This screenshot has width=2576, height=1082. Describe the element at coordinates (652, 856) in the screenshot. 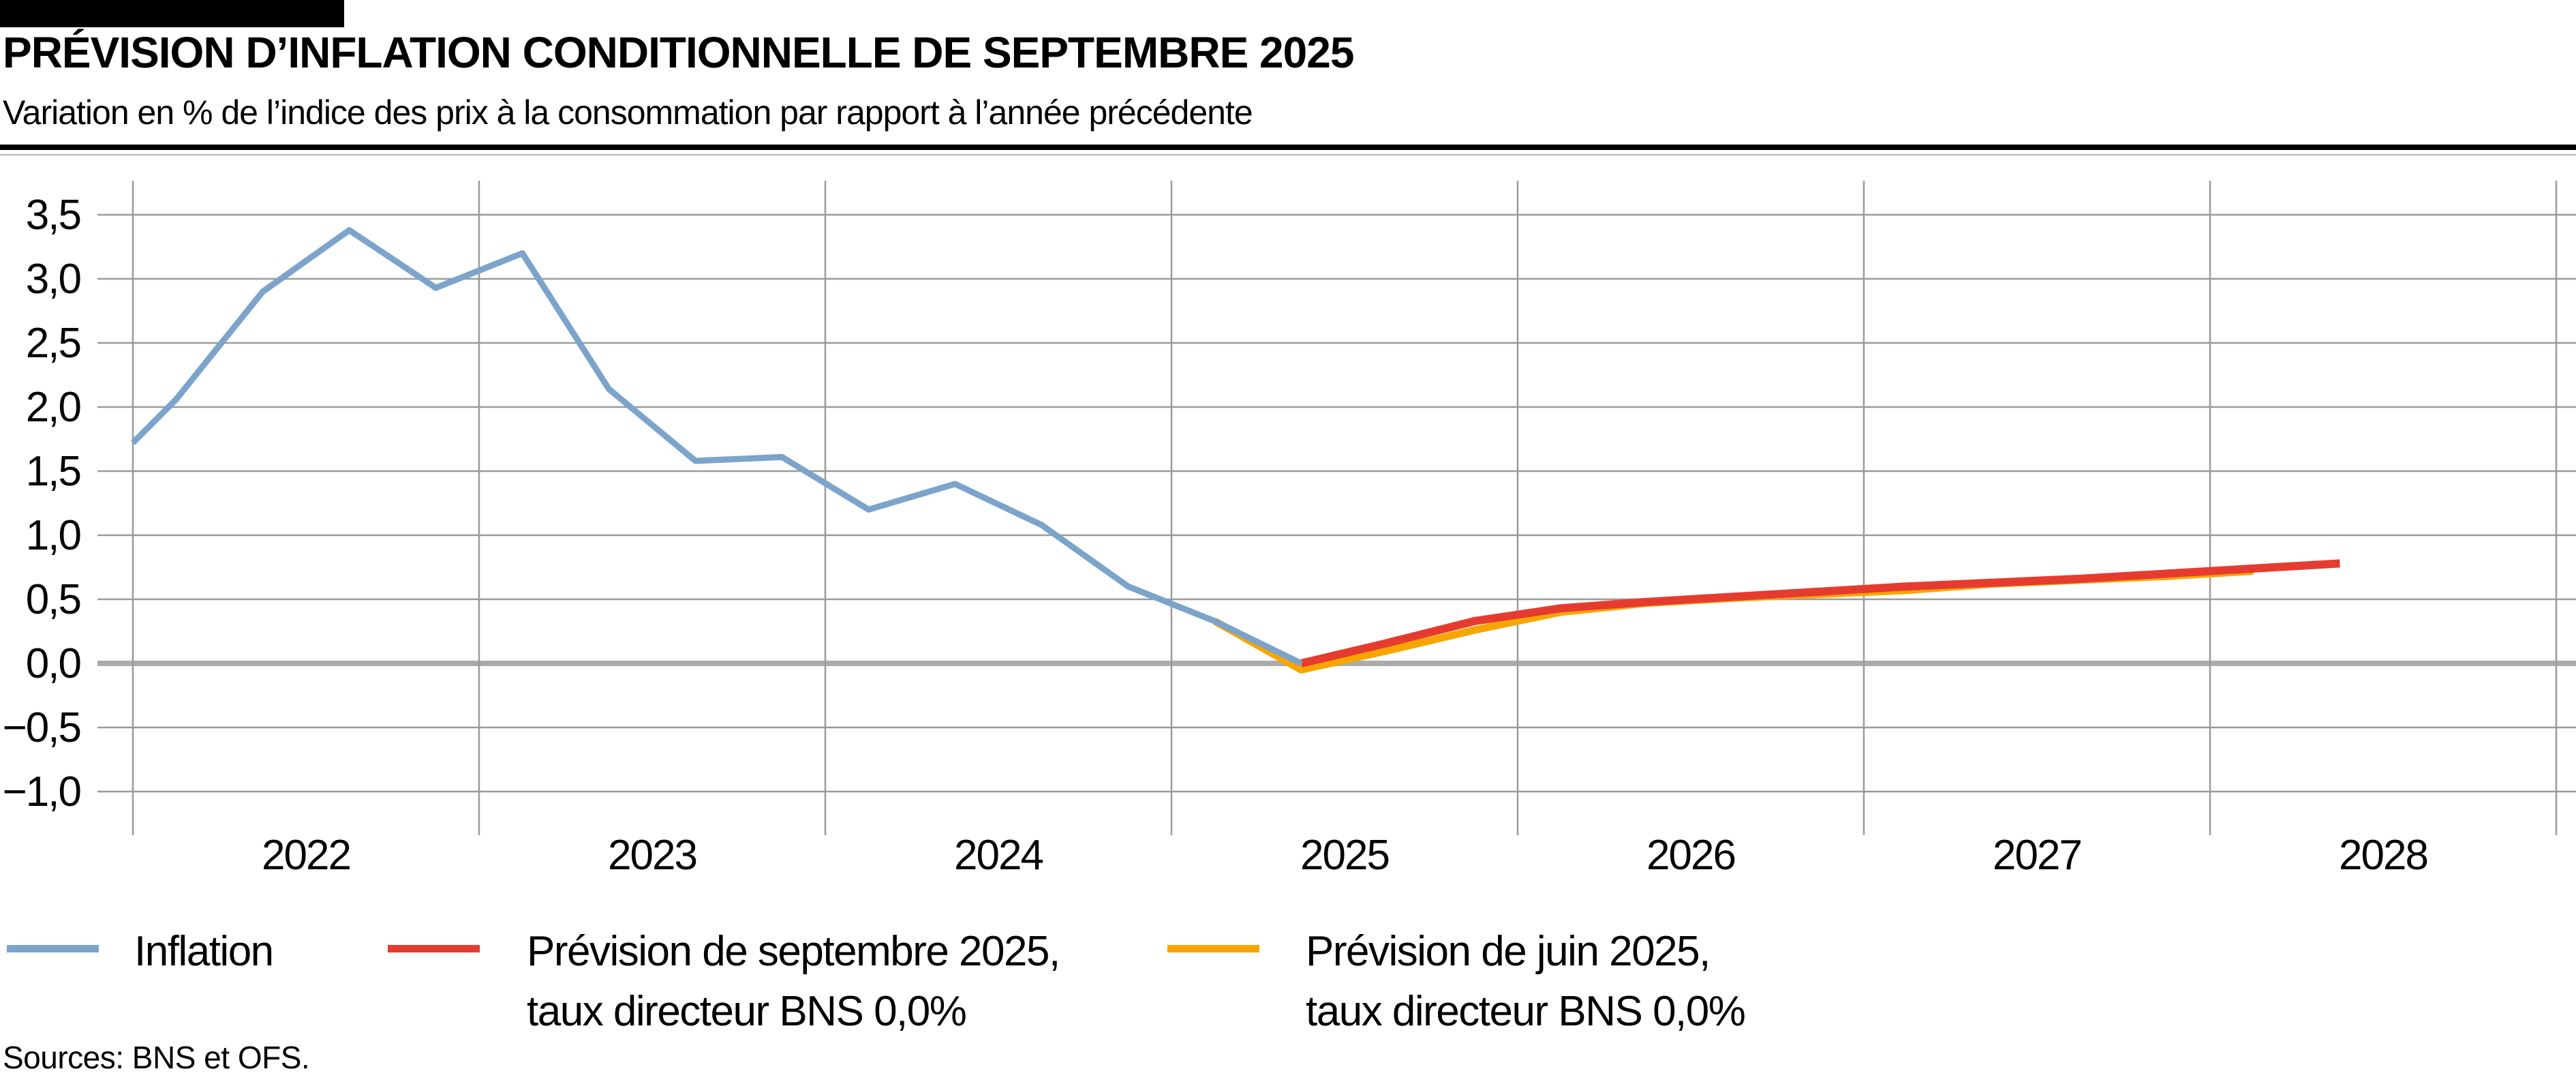

I see `x-axis-tick-label: 2023` at that location.